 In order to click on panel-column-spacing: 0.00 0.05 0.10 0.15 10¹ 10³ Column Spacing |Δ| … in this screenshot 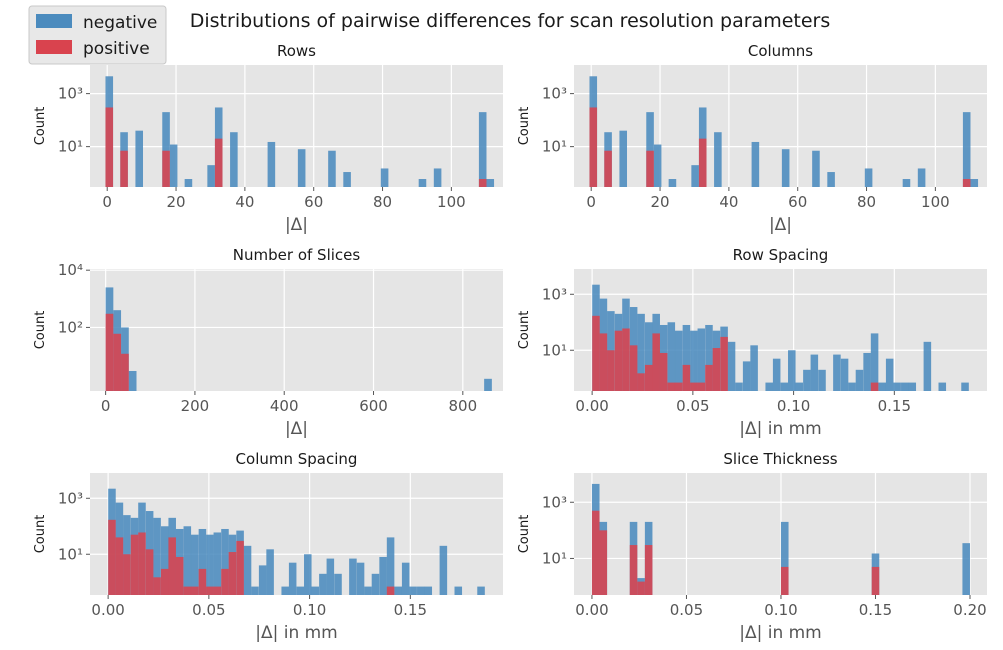, I will do `click(268, 546)`.